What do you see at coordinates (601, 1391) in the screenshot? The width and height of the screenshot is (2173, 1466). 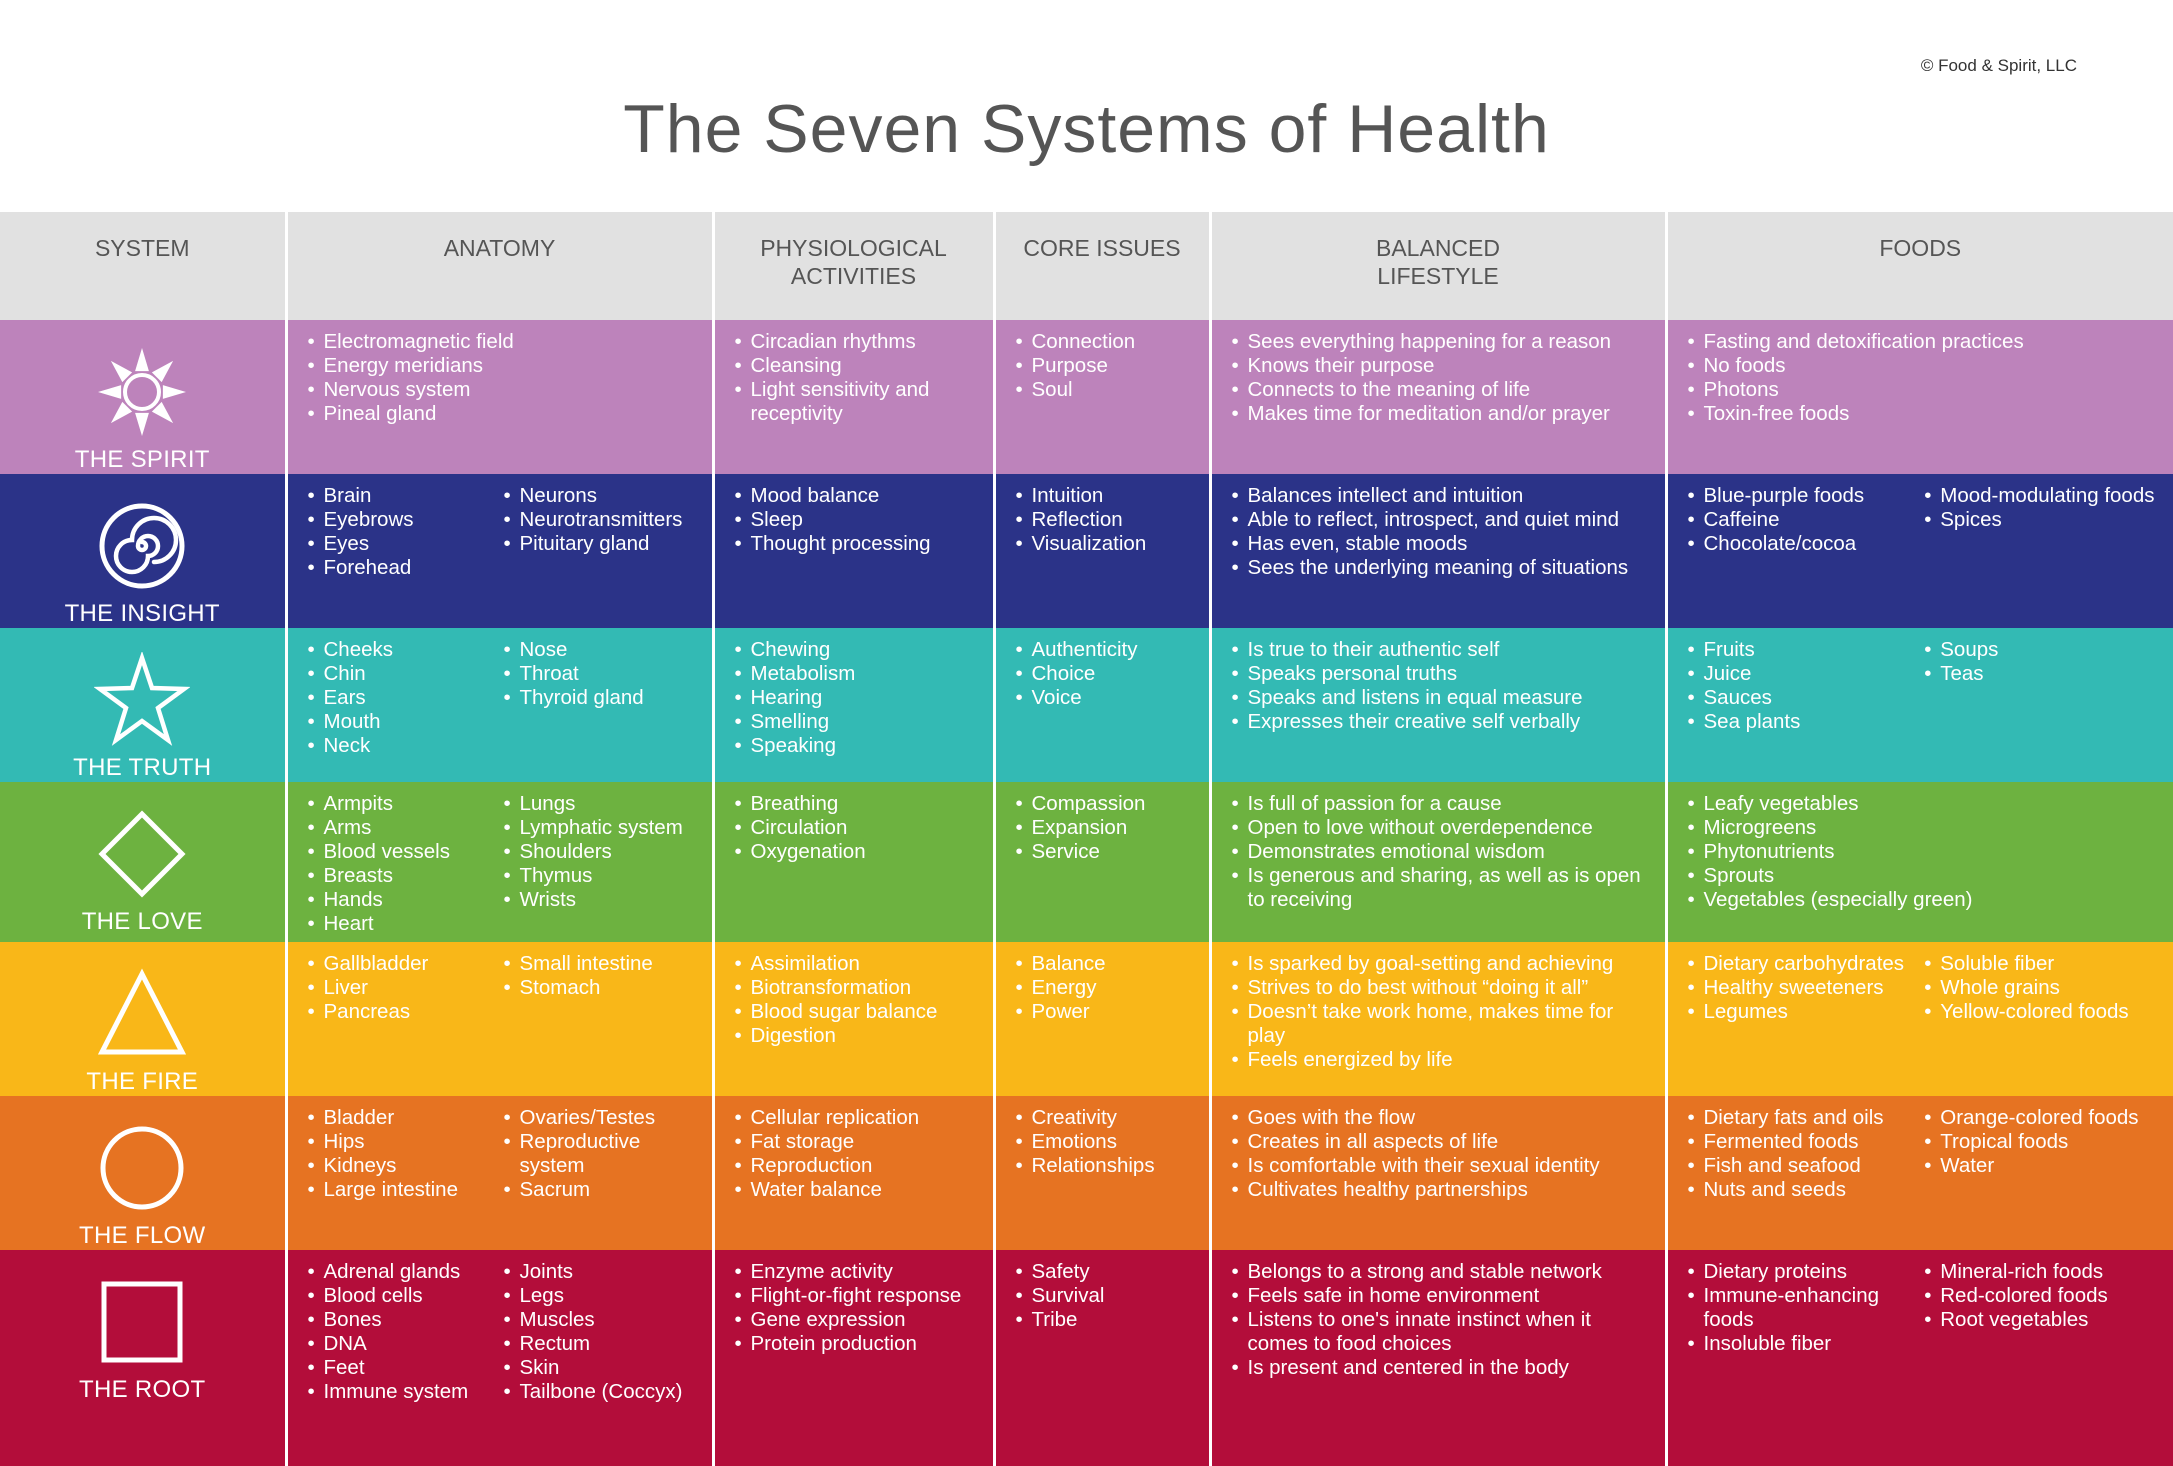 I see `list-item-text: Tailbone (Coccyx)` at bounding box center [601, 1391].